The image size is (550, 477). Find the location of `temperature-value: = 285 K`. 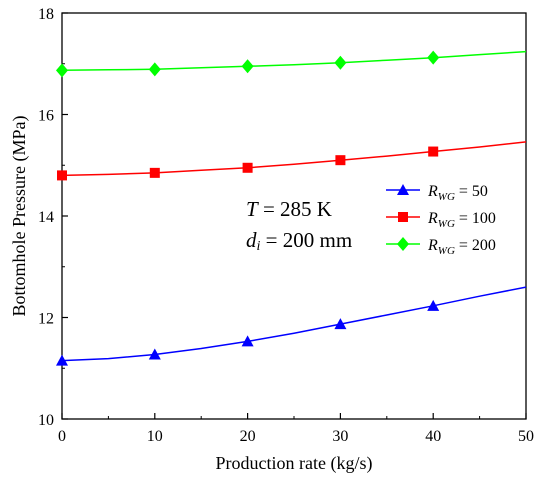

temperature-value: = 285 K is located at coordinates (294, 209).